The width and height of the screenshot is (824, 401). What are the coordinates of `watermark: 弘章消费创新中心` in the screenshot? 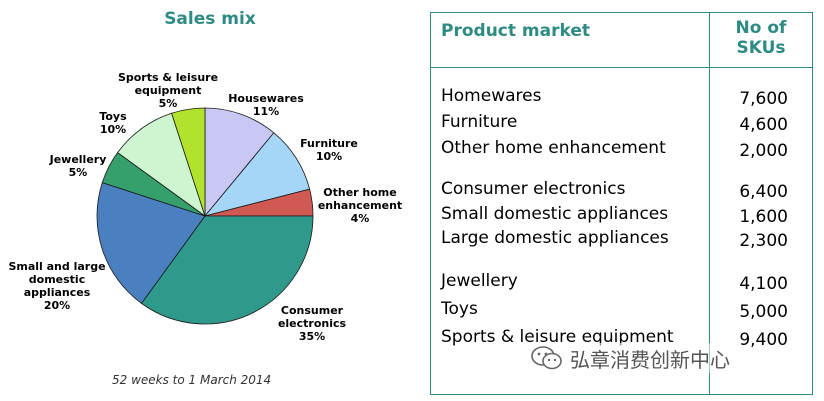 It's located at (630, 358).